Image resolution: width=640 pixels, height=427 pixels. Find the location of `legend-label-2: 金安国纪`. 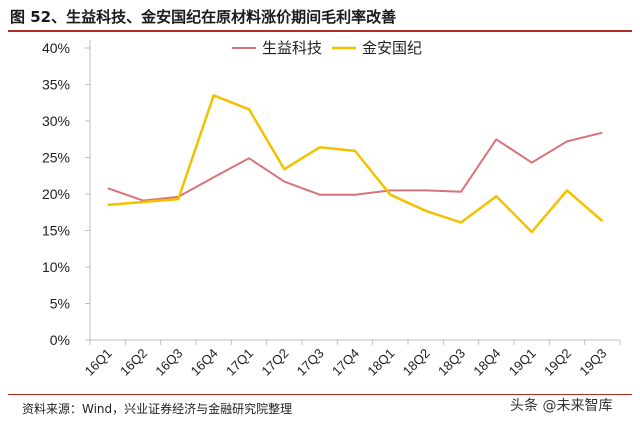

legend-label-2: 金安国纪 is located at coordinates (392, 48).